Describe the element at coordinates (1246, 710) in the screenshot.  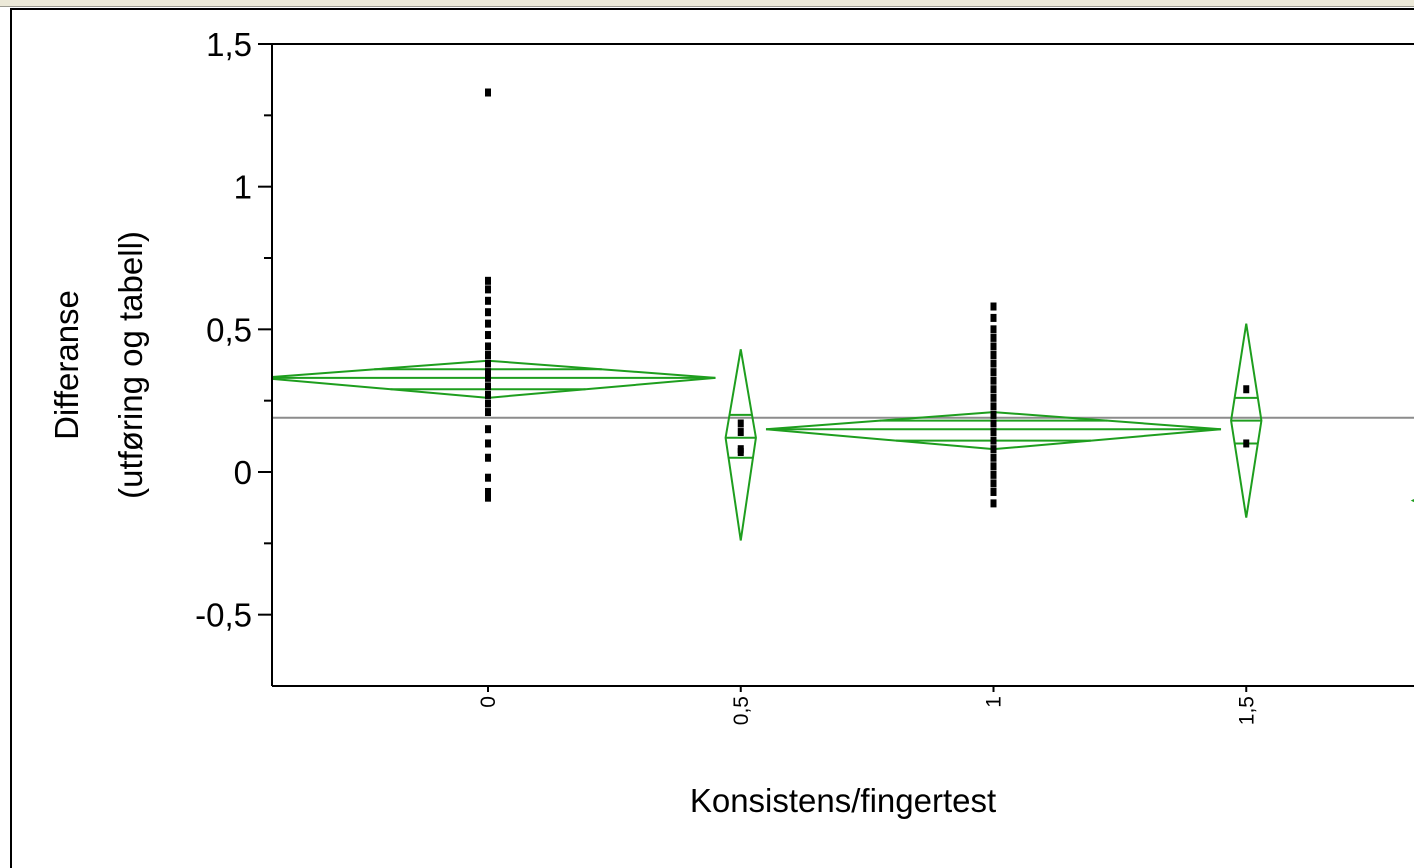
I see `x-tick-label: 1,5` at that location.